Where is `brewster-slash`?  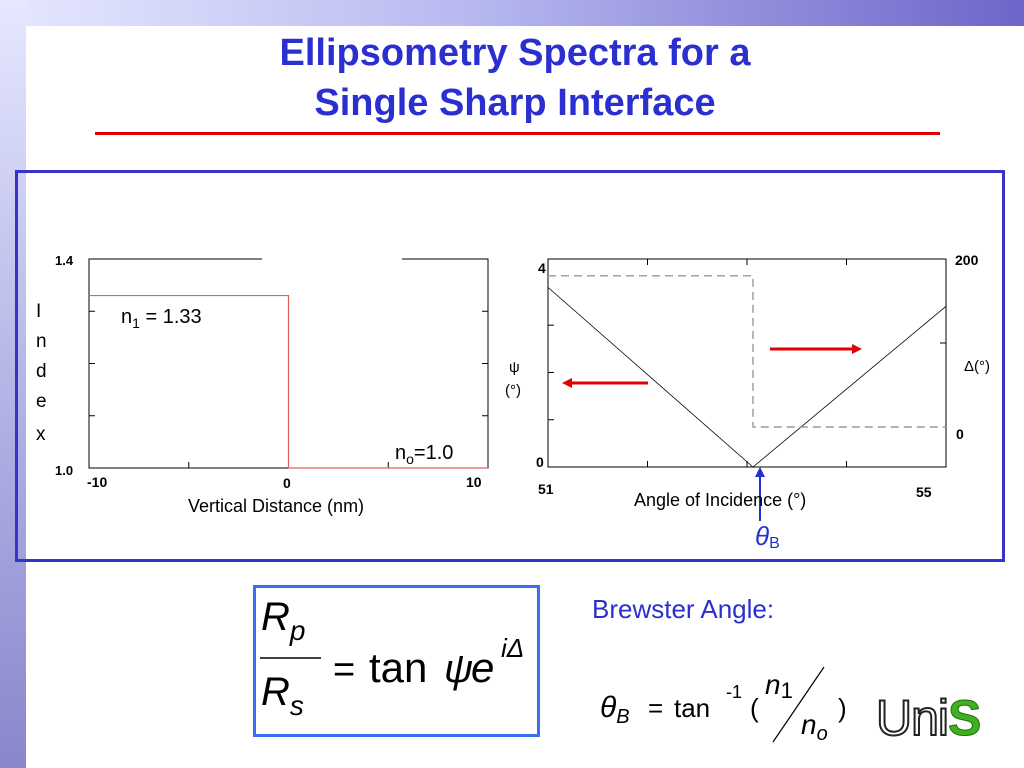
brewster-slash is located at coordinates (798, 704).